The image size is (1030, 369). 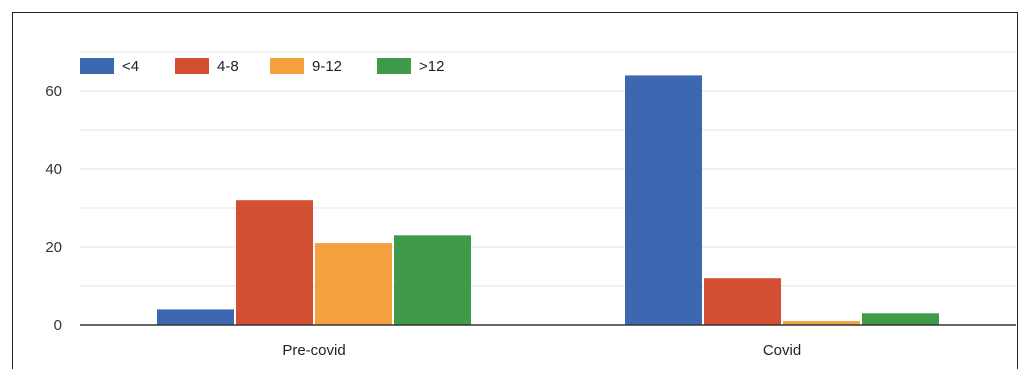 What do you see at coordinates (53, 169) in the screenshot?
I see `y-tick-label: 40` at bounding box center [53, 169].